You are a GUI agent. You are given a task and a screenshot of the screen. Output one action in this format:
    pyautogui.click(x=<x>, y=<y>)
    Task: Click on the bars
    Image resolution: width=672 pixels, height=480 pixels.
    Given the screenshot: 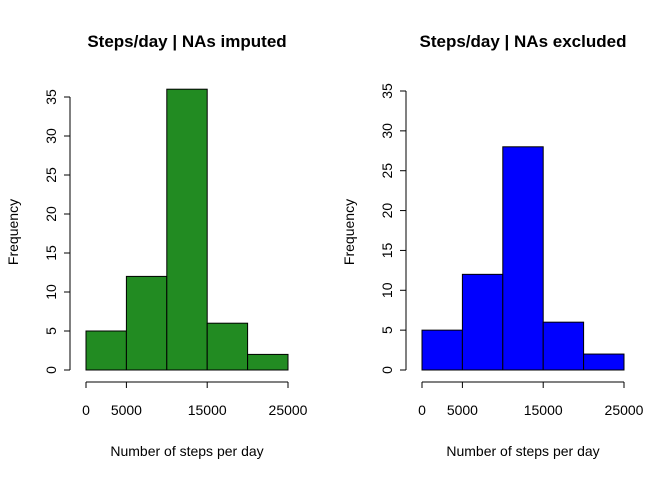 What is the action you would take?
    pyautogui.click(x=523, y=258)
    